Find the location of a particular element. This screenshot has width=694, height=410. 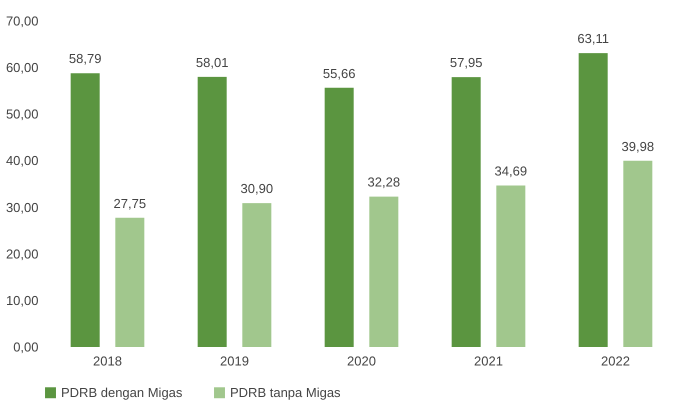

y-tick-label: 30,00 is located at coordinates (22, 207).